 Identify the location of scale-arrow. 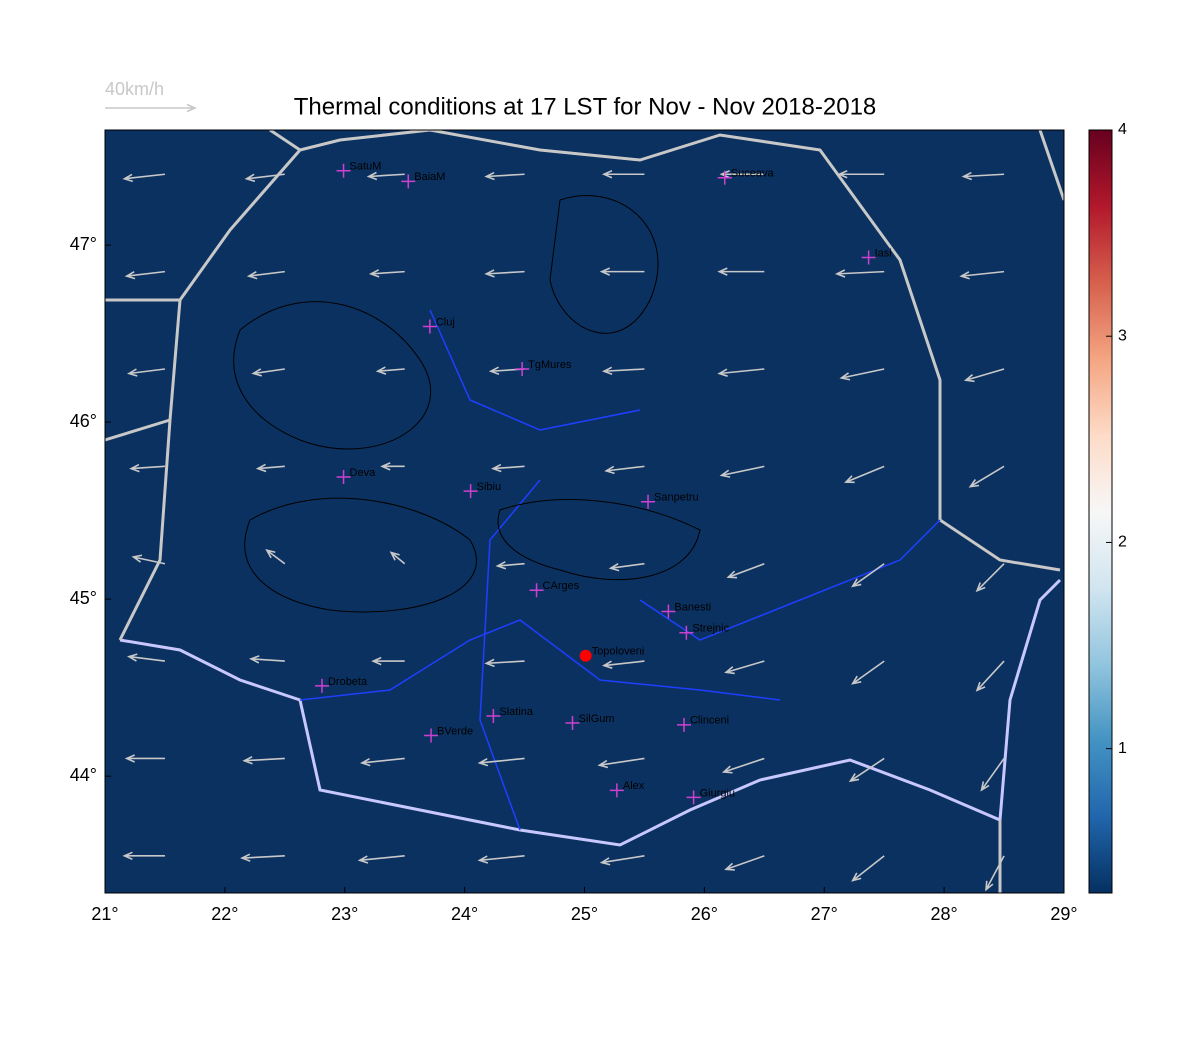
(151, 108).